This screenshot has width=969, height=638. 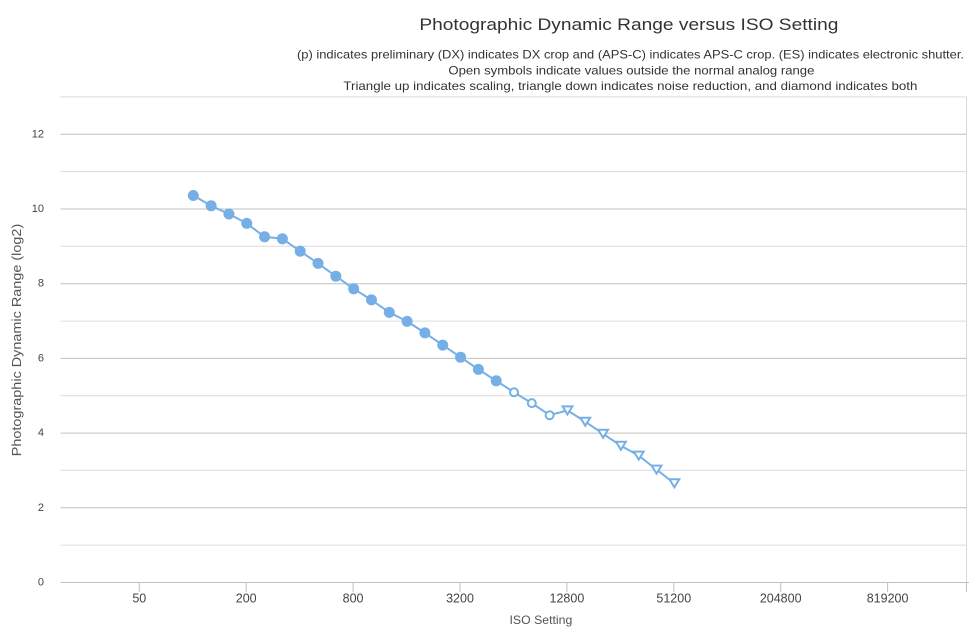 What do you see at coordinates (41, 583) in the screenshot?
I see `svg-text: 0` at bounding box center [41, 583].